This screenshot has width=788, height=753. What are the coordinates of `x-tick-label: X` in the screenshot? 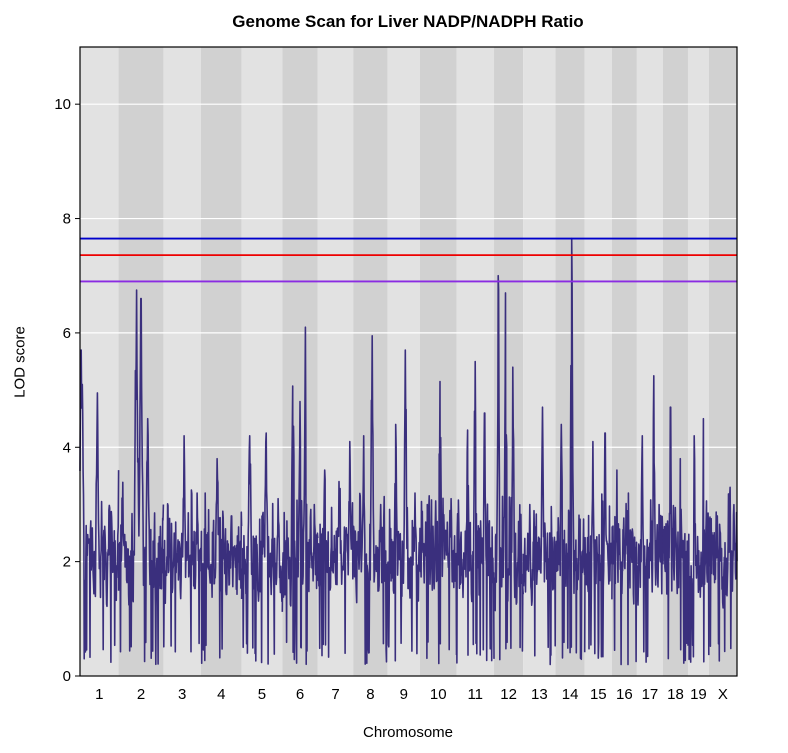 It's located at (723, 694).